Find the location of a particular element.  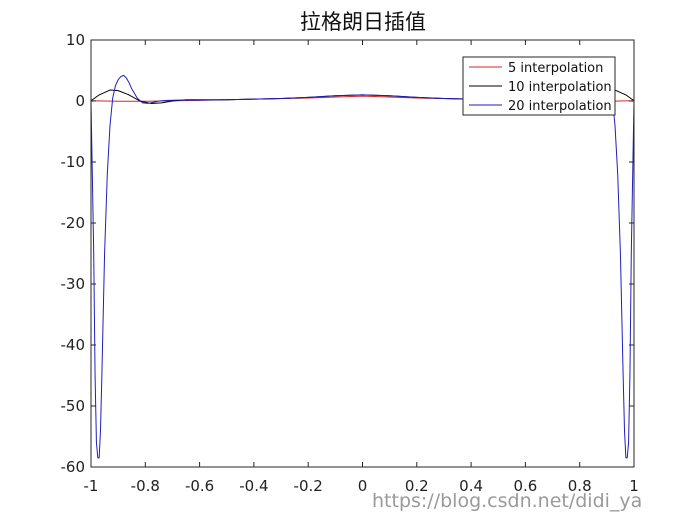

y-tick-label: -50 is located at coordinates (73, 406).